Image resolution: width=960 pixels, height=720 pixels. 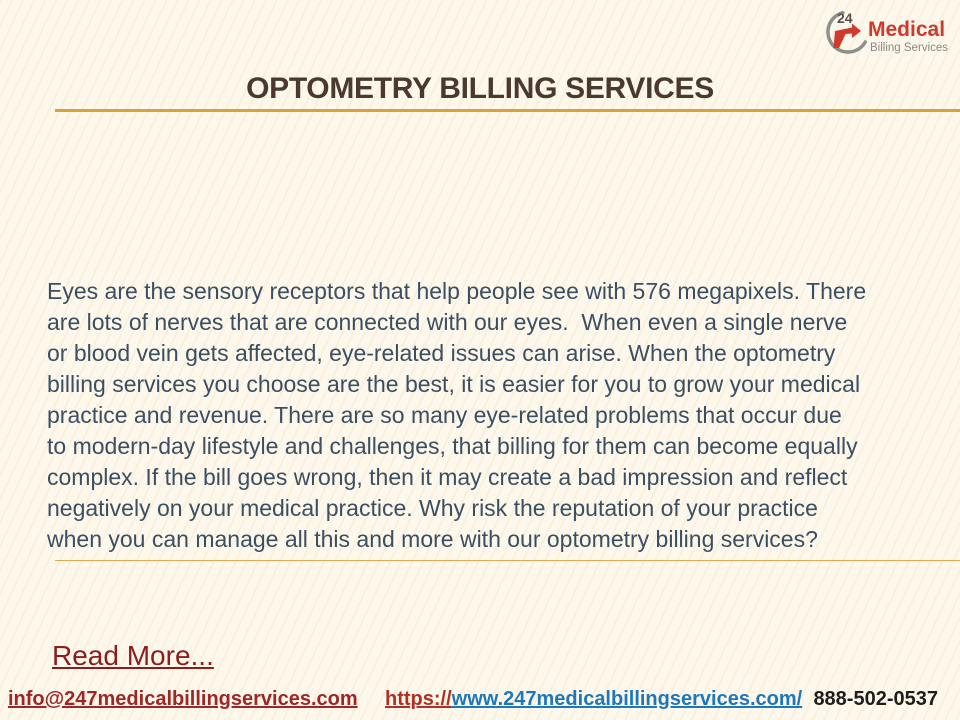 What do you see at coordinates (845, 18) in the screenshot?
I see `logo-number-24: 24` at bounding box center [845, 18].